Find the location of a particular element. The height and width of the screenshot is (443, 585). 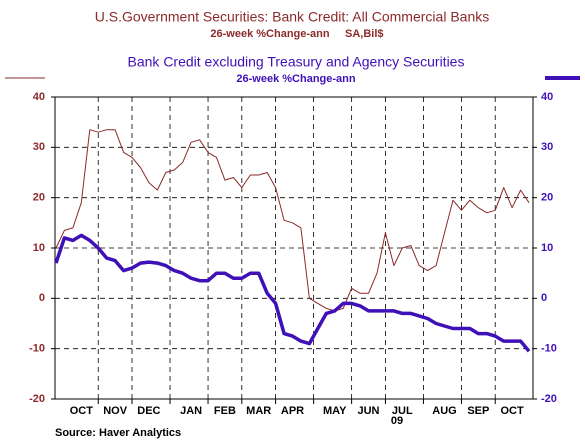

year-label: 09 is located at coordinates (397, 421).